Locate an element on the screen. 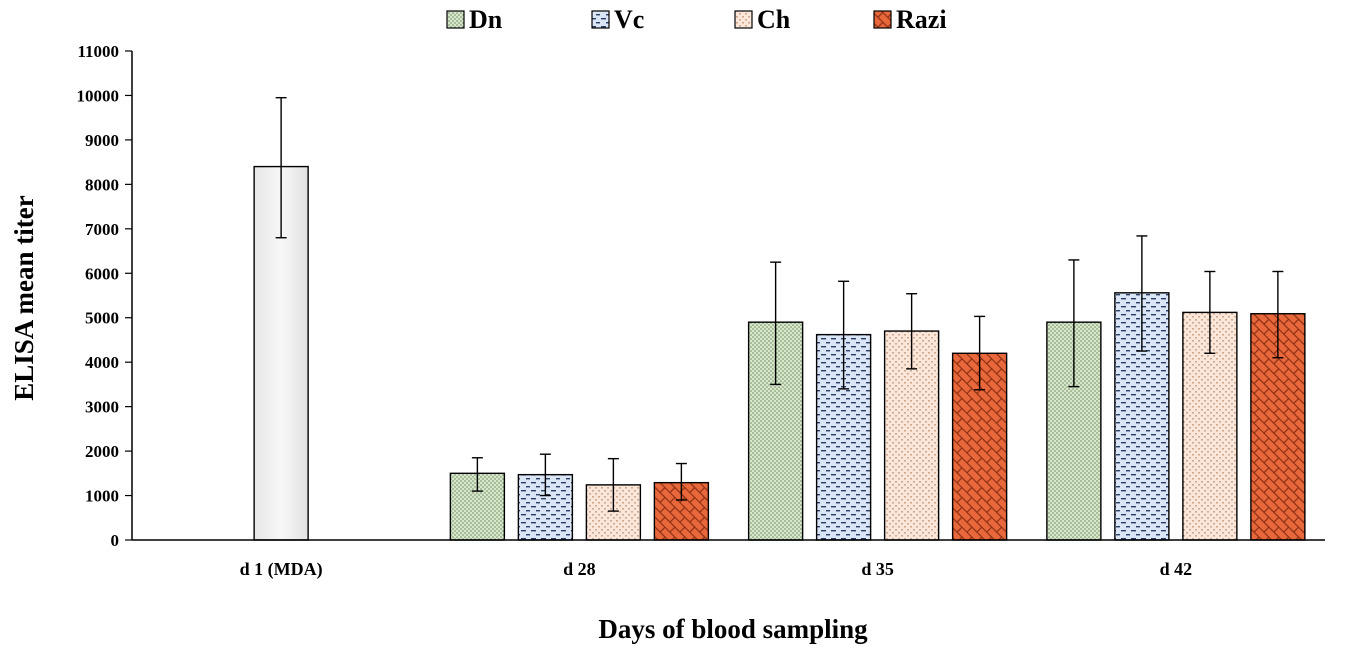 Image resolution: width=1346 pixels, height=649 pixels. y-tick-label: 1000 is located at coordinates (102, 496).